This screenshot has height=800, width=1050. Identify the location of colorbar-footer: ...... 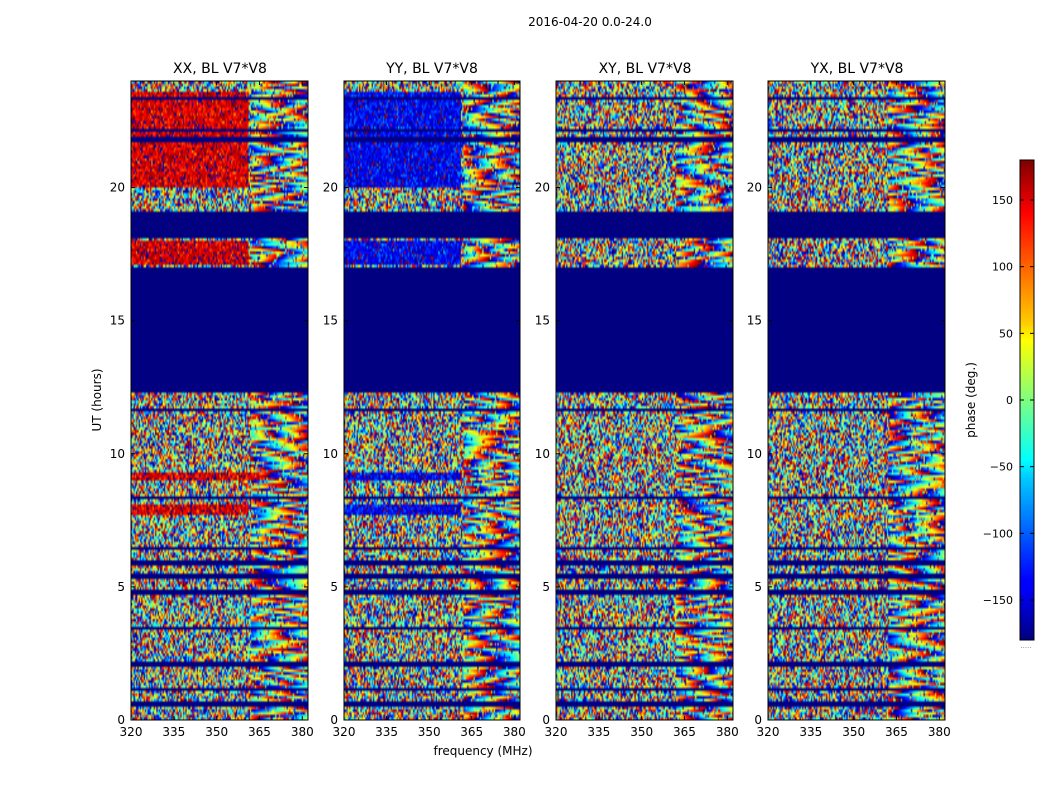
(1025, 646).